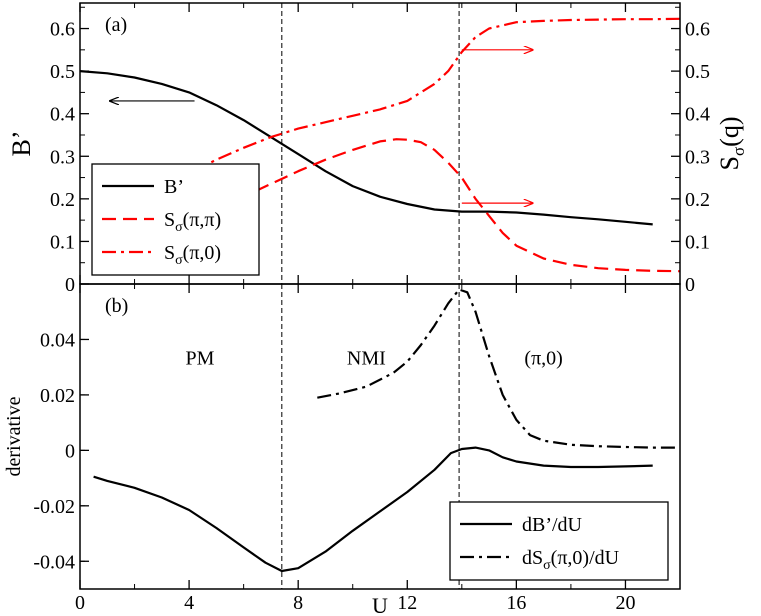  Describe the element at coordinates (192, 255) in the screenshot. I see `legend-label-0-2: Sσ(π,0)` at that location.